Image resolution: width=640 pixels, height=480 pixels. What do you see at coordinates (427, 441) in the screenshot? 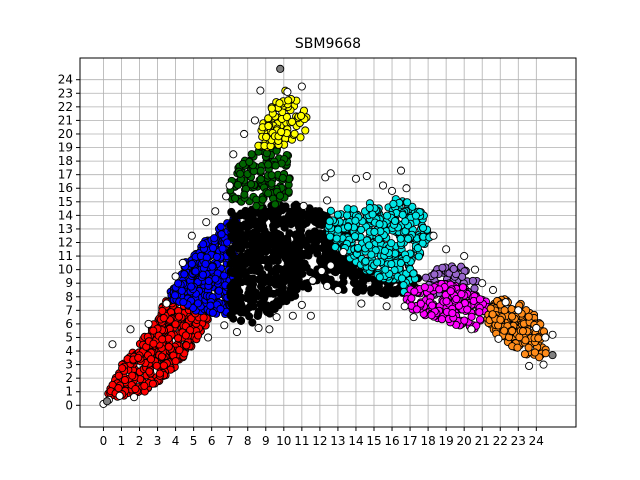
I see `x-tick-label: 18` at bounding box center [427, 441].